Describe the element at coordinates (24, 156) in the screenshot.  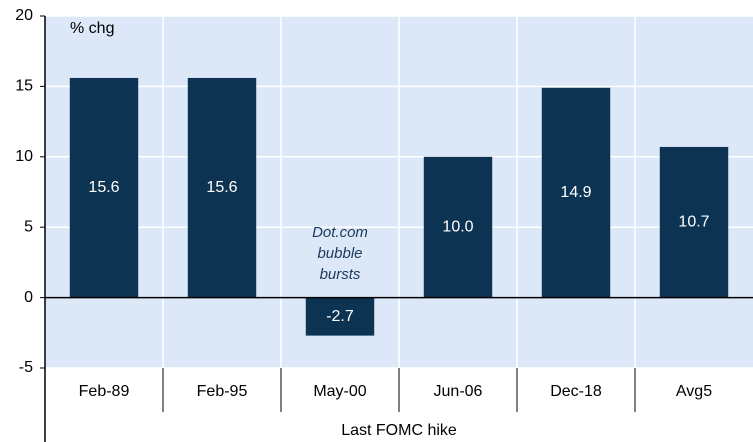
I see `y-tick-label: 10` at that location.